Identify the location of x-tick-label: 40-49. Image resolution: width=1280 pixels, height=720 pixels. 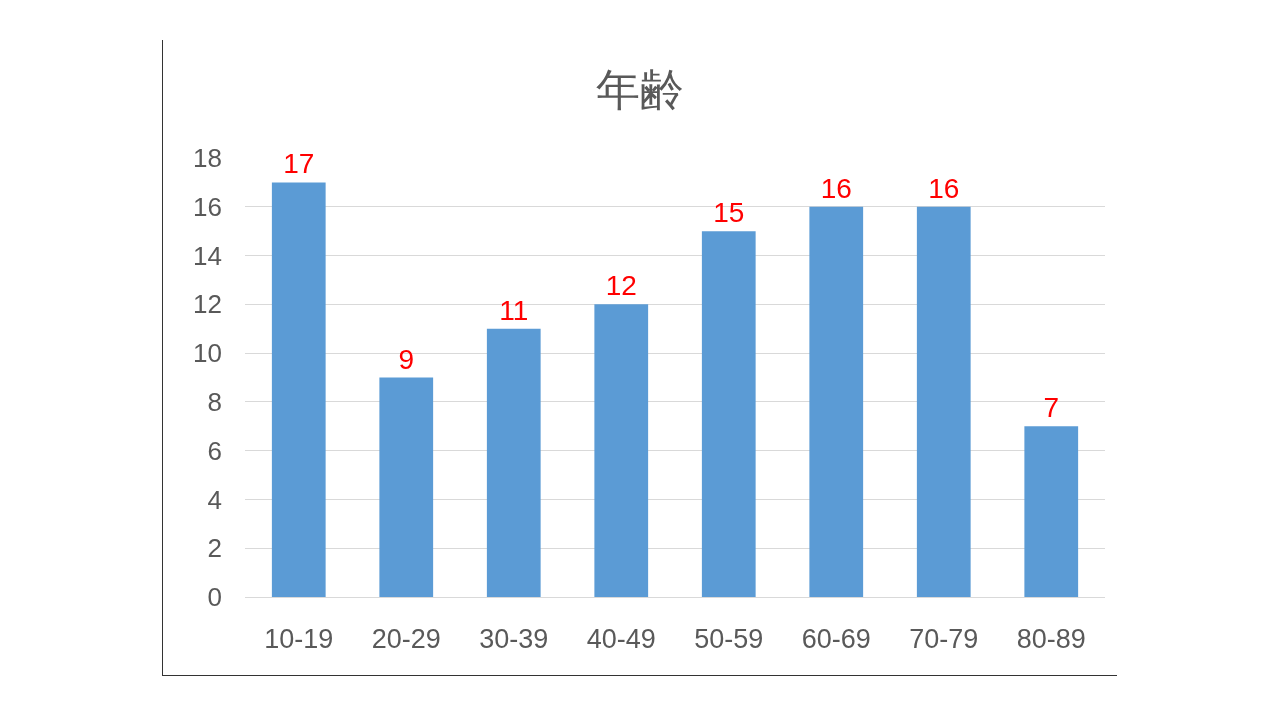
(621, 639).